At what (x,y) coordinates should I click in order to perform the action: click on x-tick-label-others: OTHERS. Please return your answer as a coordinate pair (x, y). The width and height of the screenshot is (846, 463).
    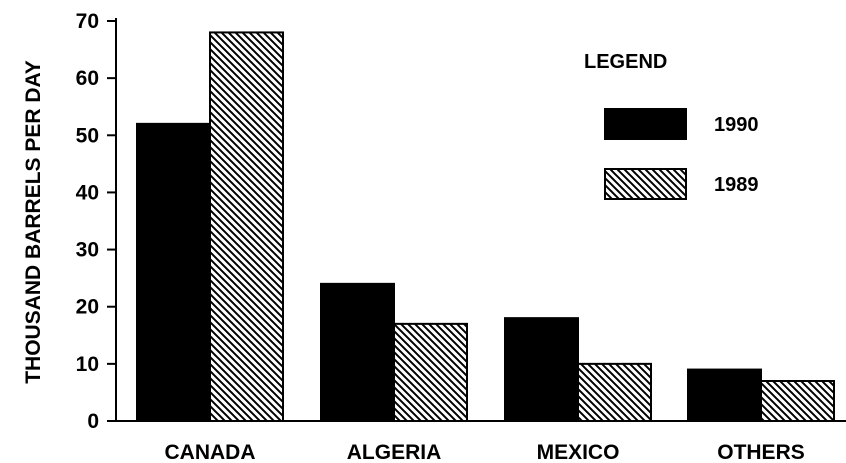
    Looking at the image, I should click on (761, 452).